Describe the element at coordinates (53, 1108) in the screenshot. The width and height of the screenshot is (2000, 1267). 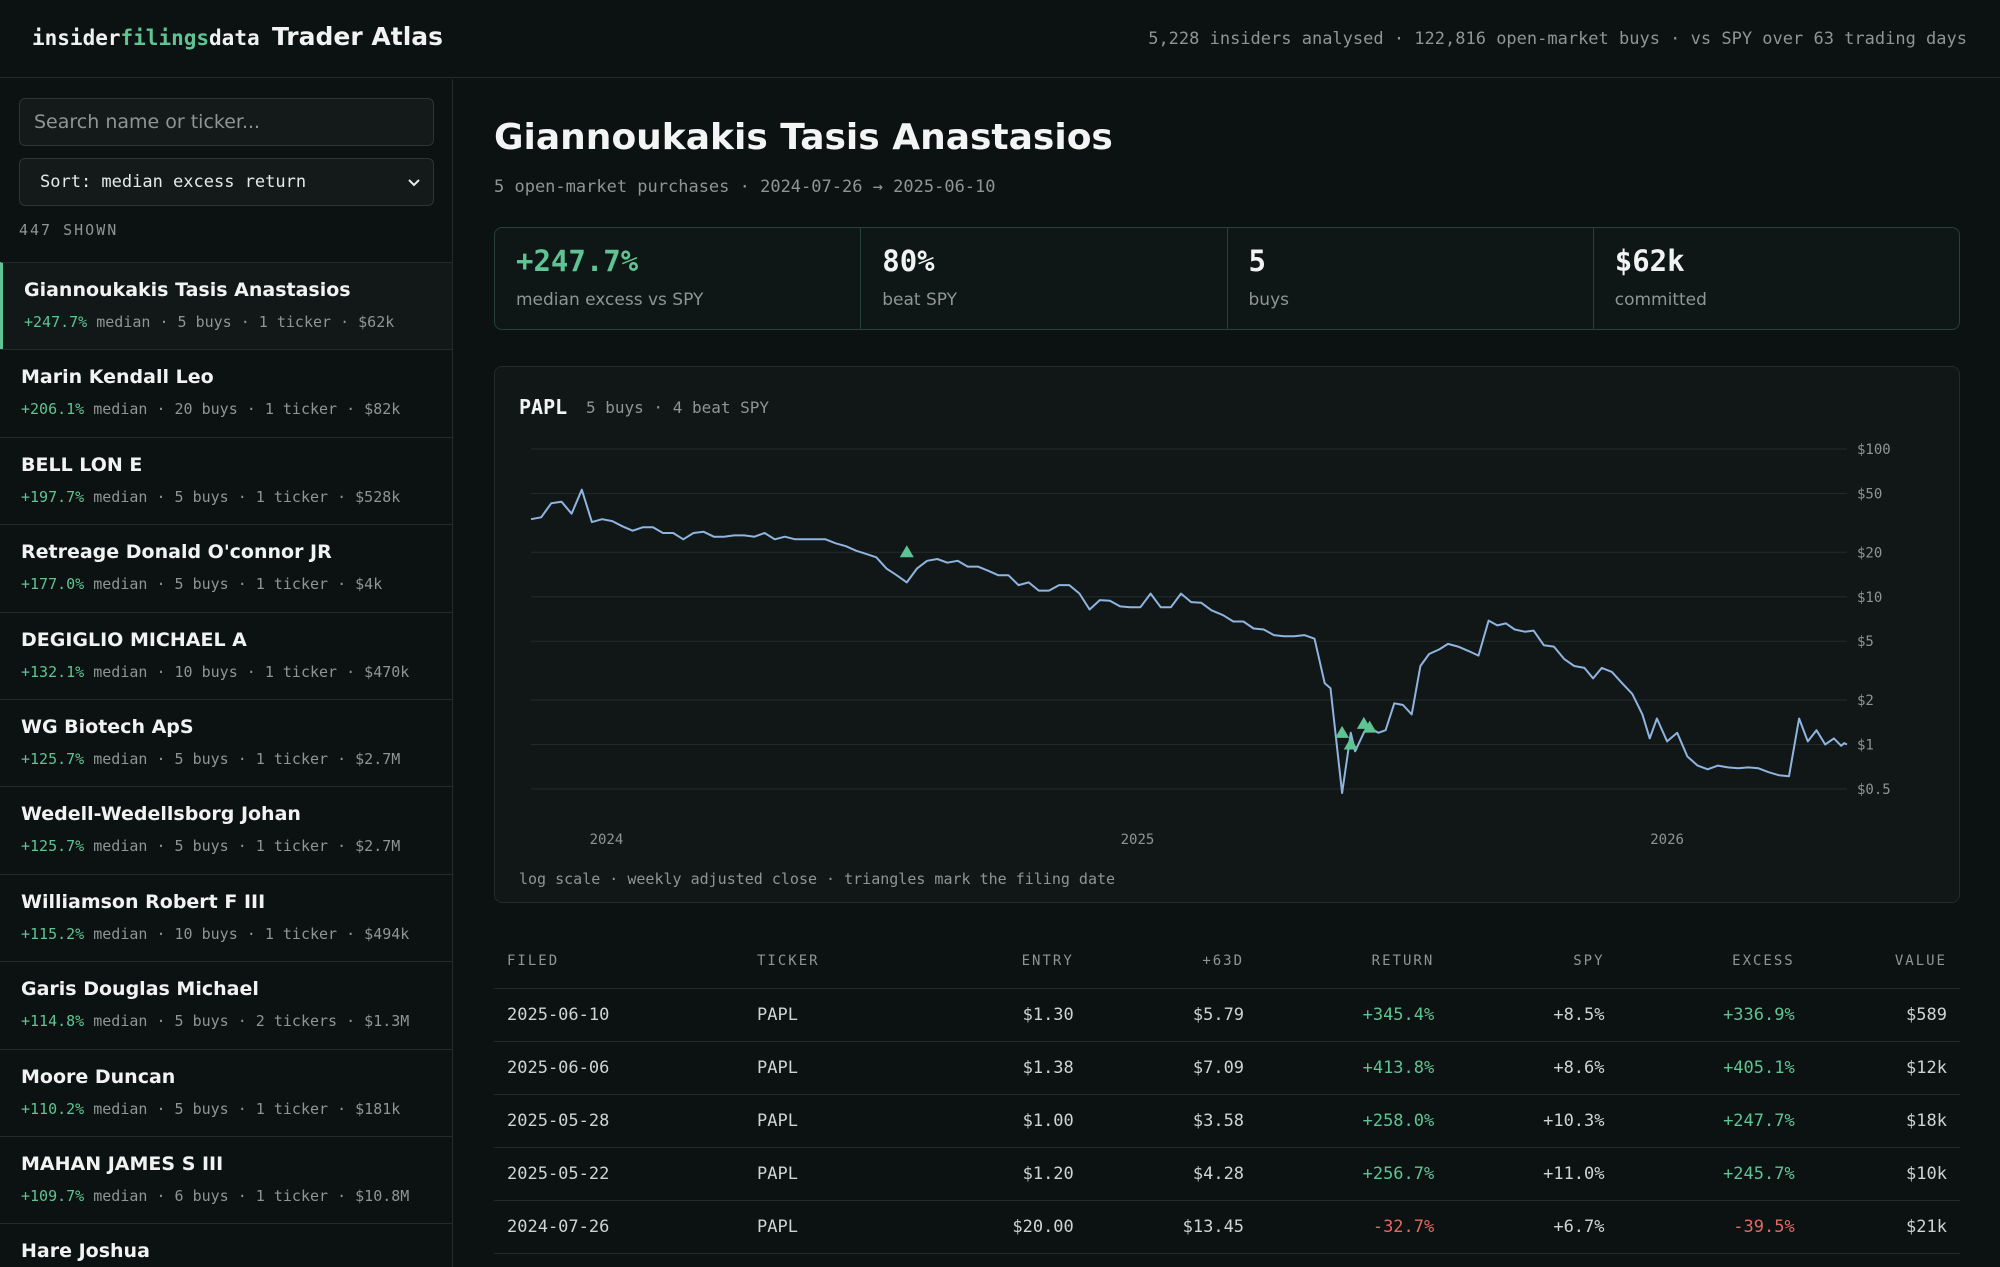
I see `trader-median-excess: +110.2%` at that location.